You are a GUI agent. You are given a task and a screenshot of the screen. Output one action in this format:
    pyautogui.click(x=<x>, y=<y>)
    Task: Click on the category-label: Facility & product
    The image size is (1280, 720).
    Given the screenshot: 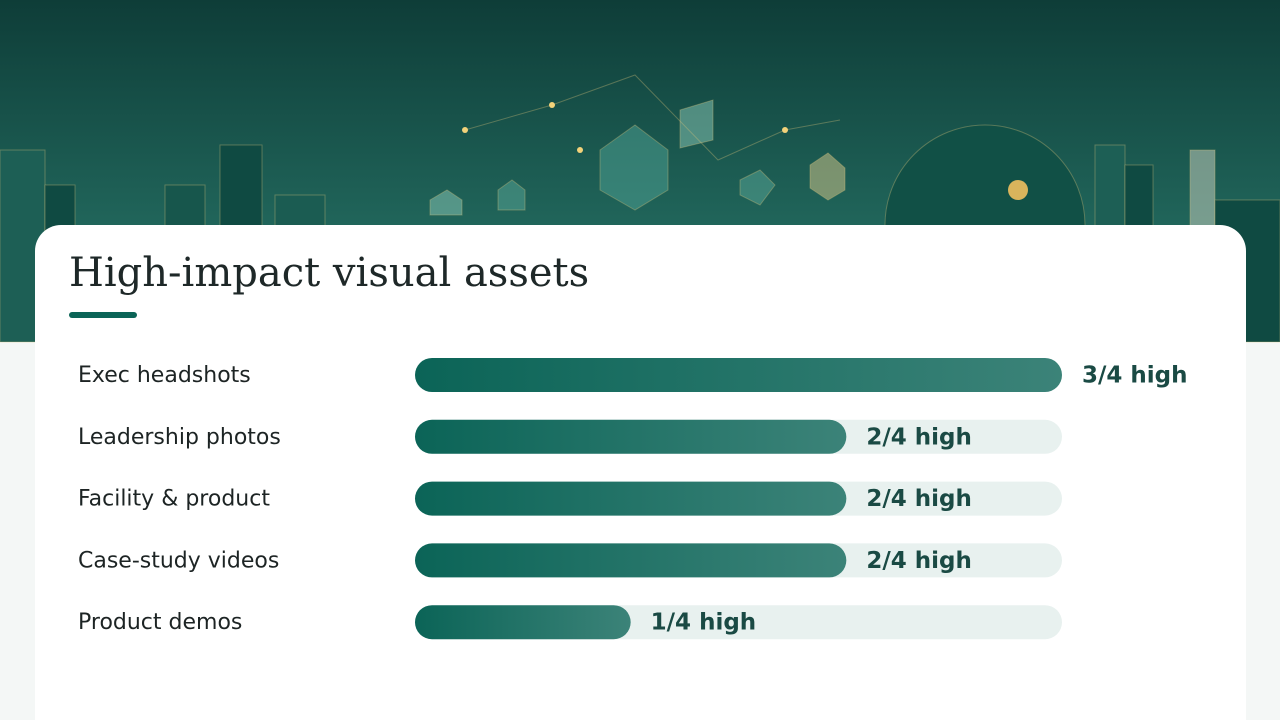 What is the action you would take?
    pyautogui.click(x=174, y=499)
    